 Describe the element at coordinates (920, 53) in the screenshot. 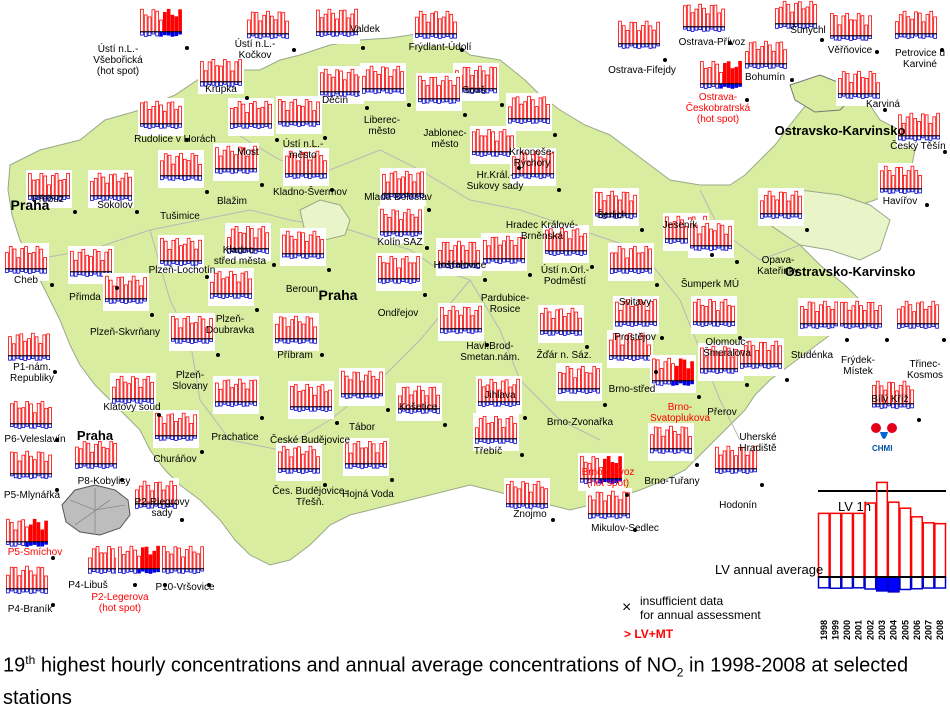

I see `station-label-line: Petrovice u` at that location.